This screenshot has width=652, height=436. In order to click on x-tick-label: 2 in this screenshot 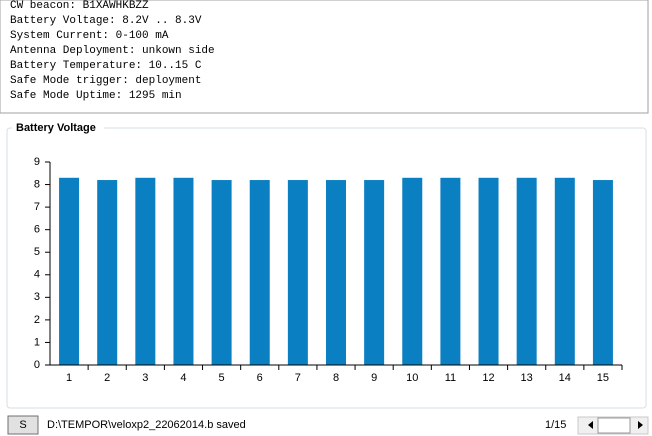, I will do `click(107, 378)`.